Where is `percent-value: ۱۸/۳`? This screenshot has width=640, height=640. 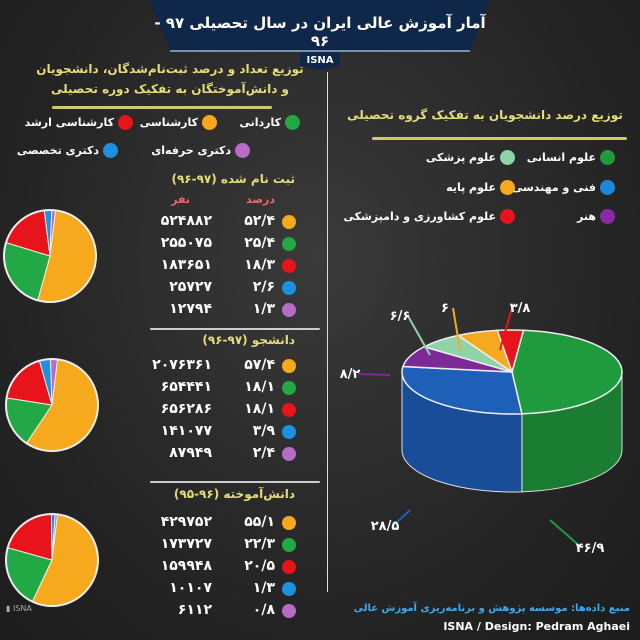
percent-value: ۱۸/۳ is located at coordinates (259, 265).